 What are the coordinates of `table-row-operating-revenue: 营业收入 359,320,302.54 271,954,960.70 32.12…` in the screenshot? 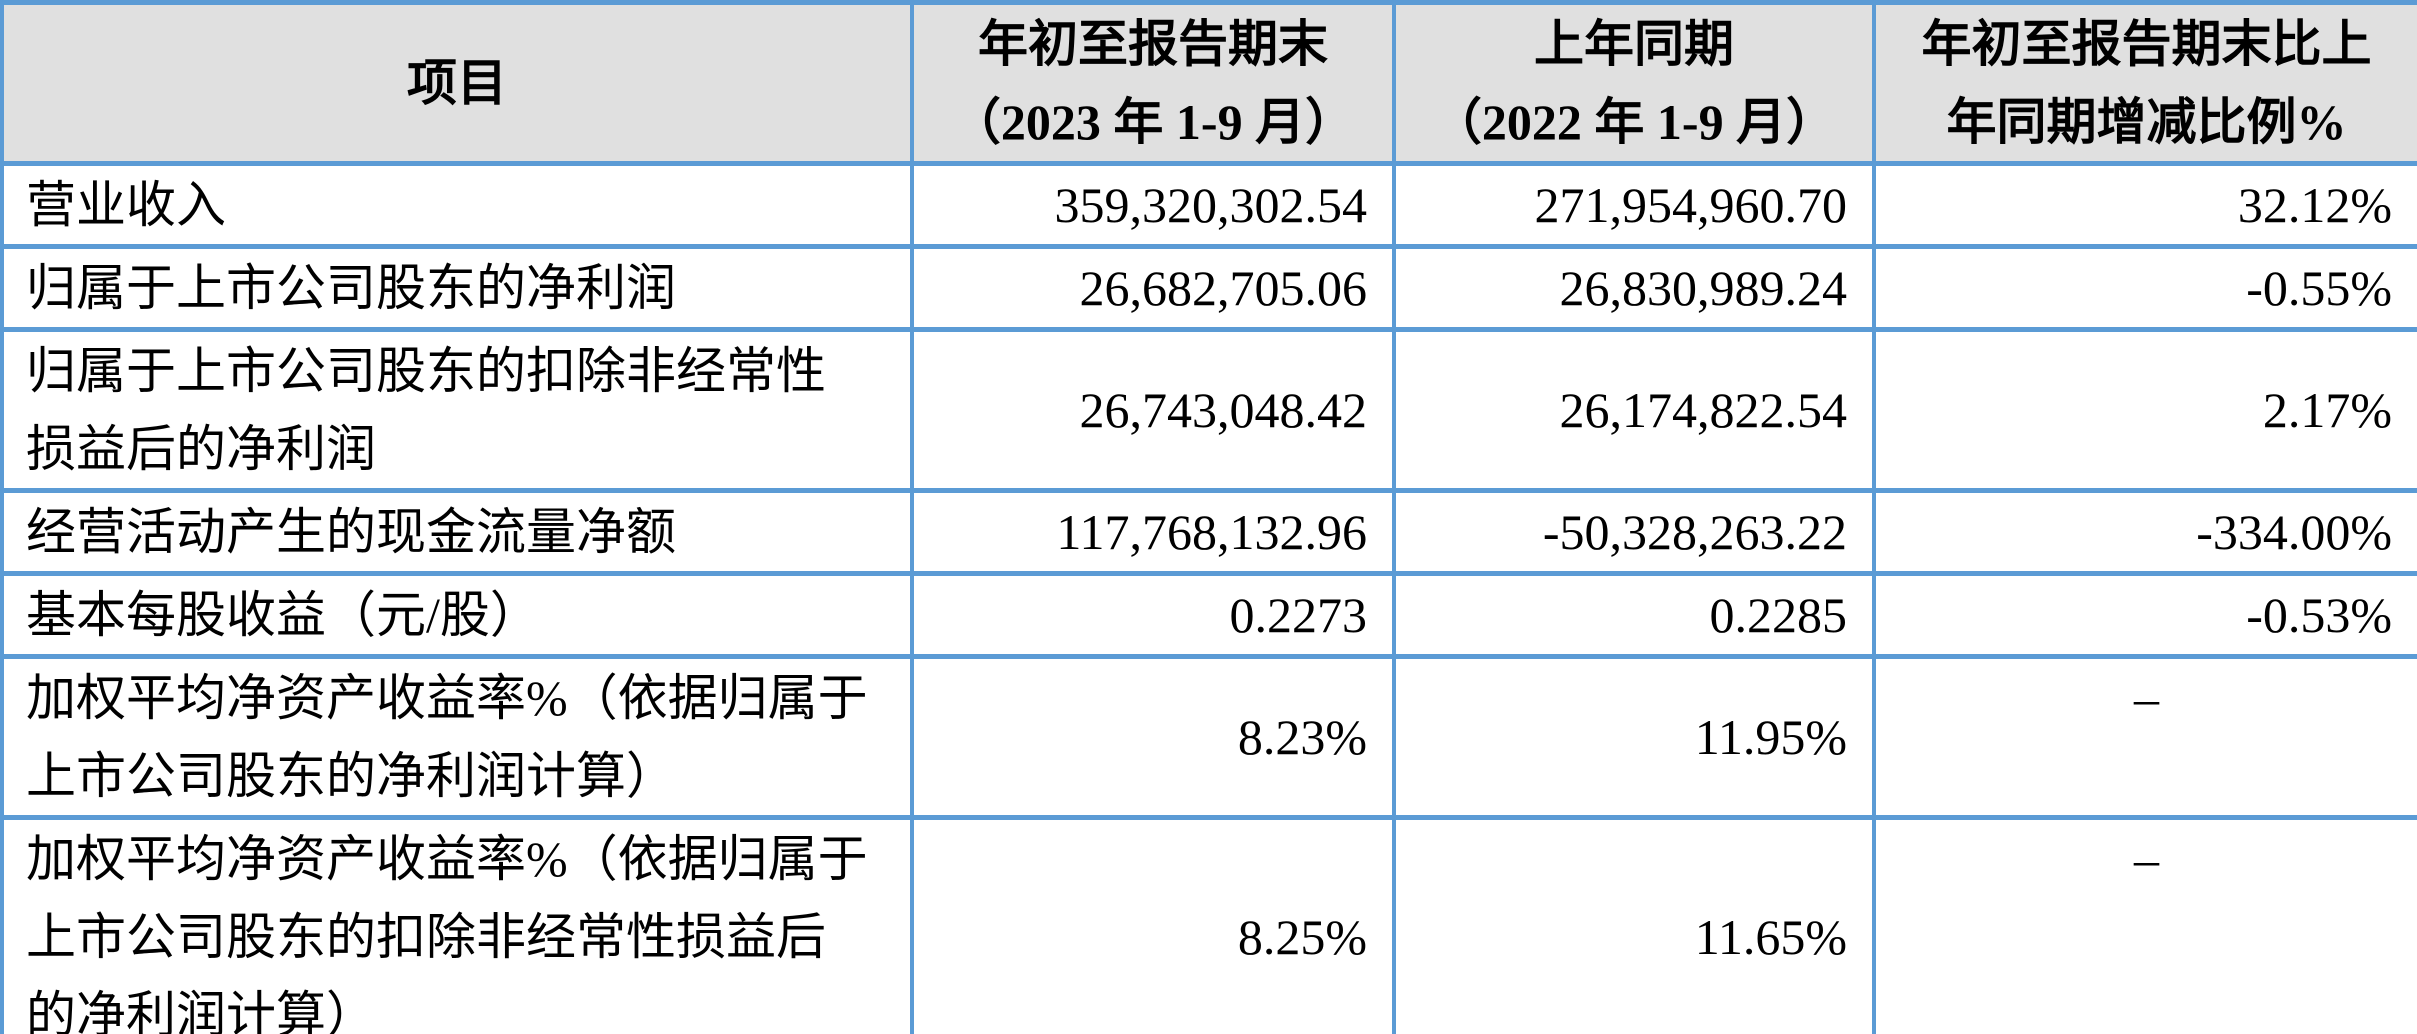 It's located at (1208, 205).